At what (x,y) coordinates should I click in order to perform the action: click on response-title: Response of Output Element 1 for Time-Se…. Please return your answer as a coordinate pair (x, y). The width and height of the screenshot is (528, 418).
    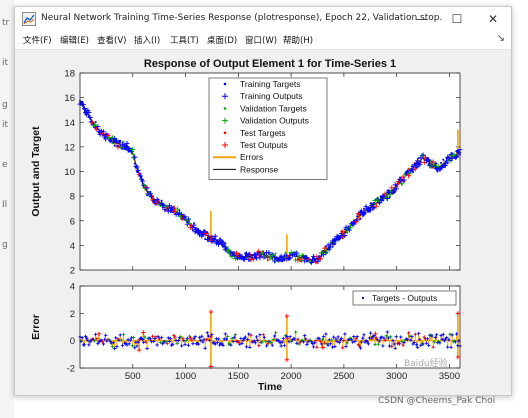
    Looking at the image, I should click on (270, 64).